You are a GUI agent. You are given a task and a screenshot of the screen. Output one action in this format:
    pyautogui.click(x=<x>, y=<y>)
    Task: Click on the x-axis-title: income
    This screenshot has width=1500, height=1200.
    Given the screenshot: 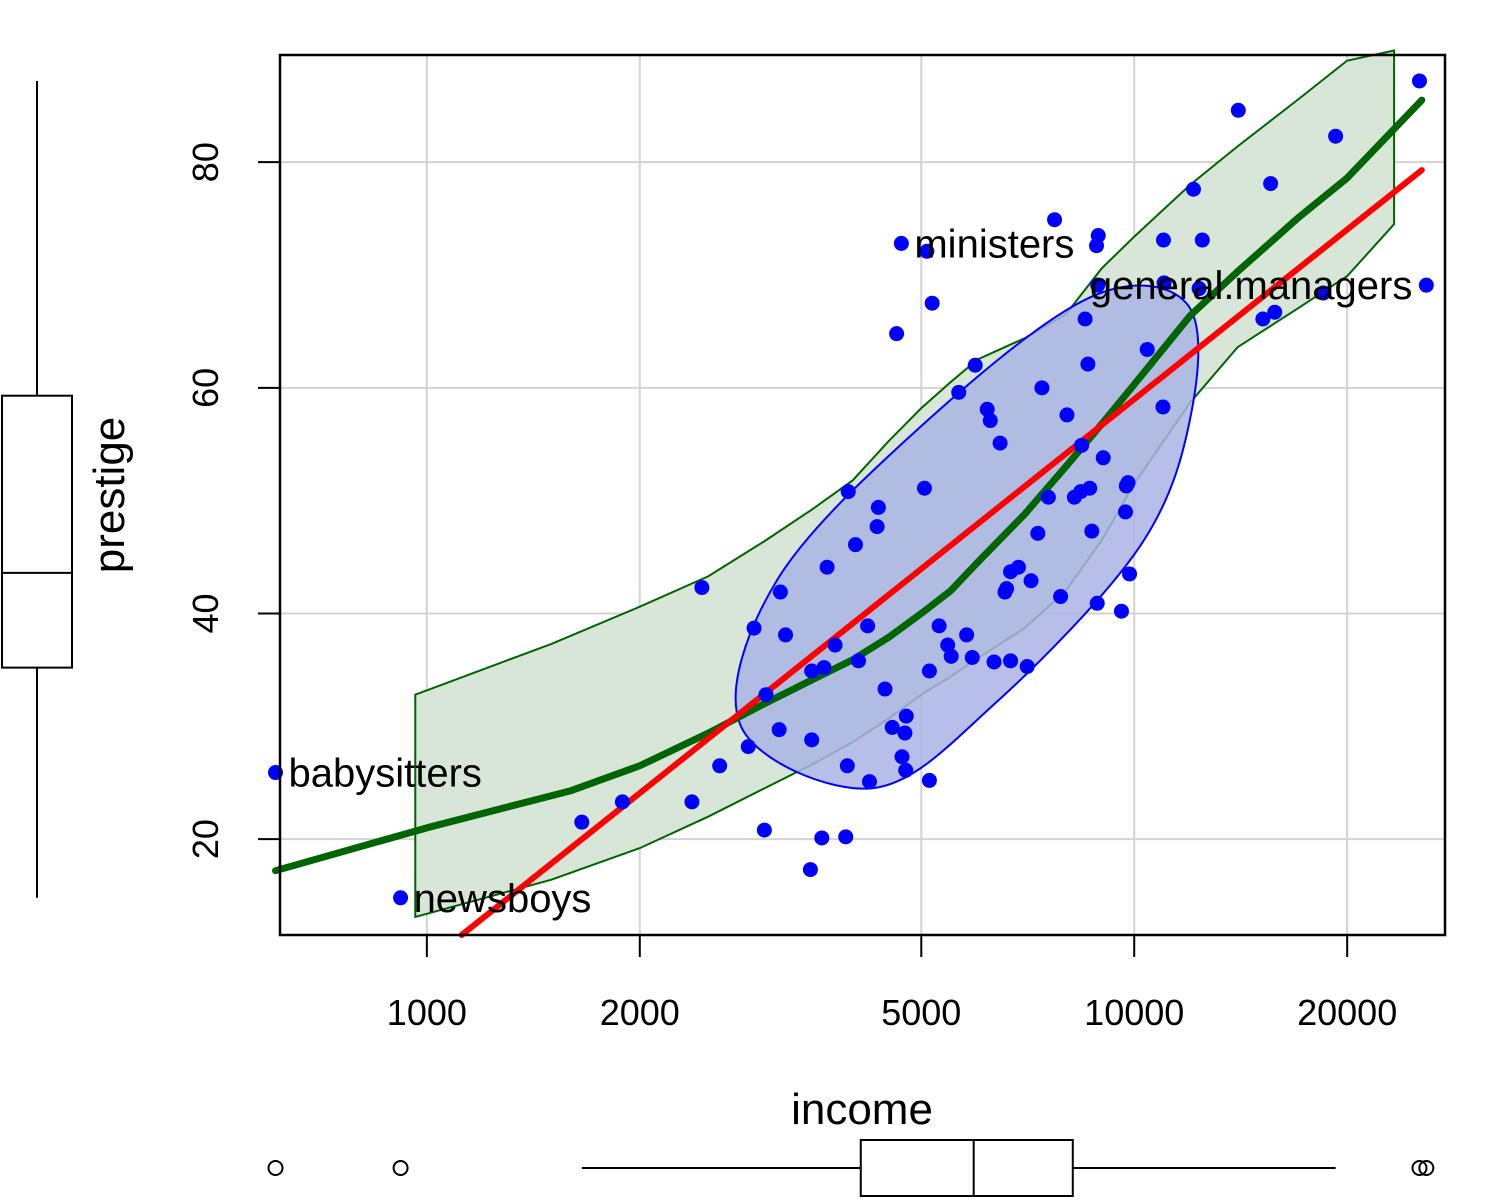 What is the action you would take?
    pyautogui.click(x=862, y=1109)
    